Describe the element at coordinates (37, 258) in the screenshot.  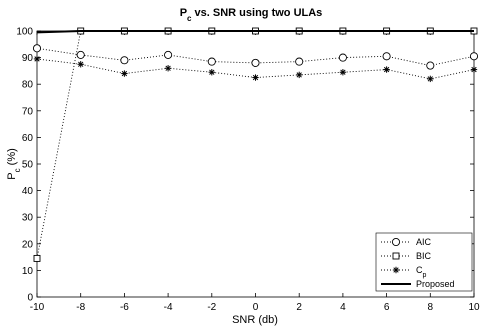
I see `point-bic` at that location.